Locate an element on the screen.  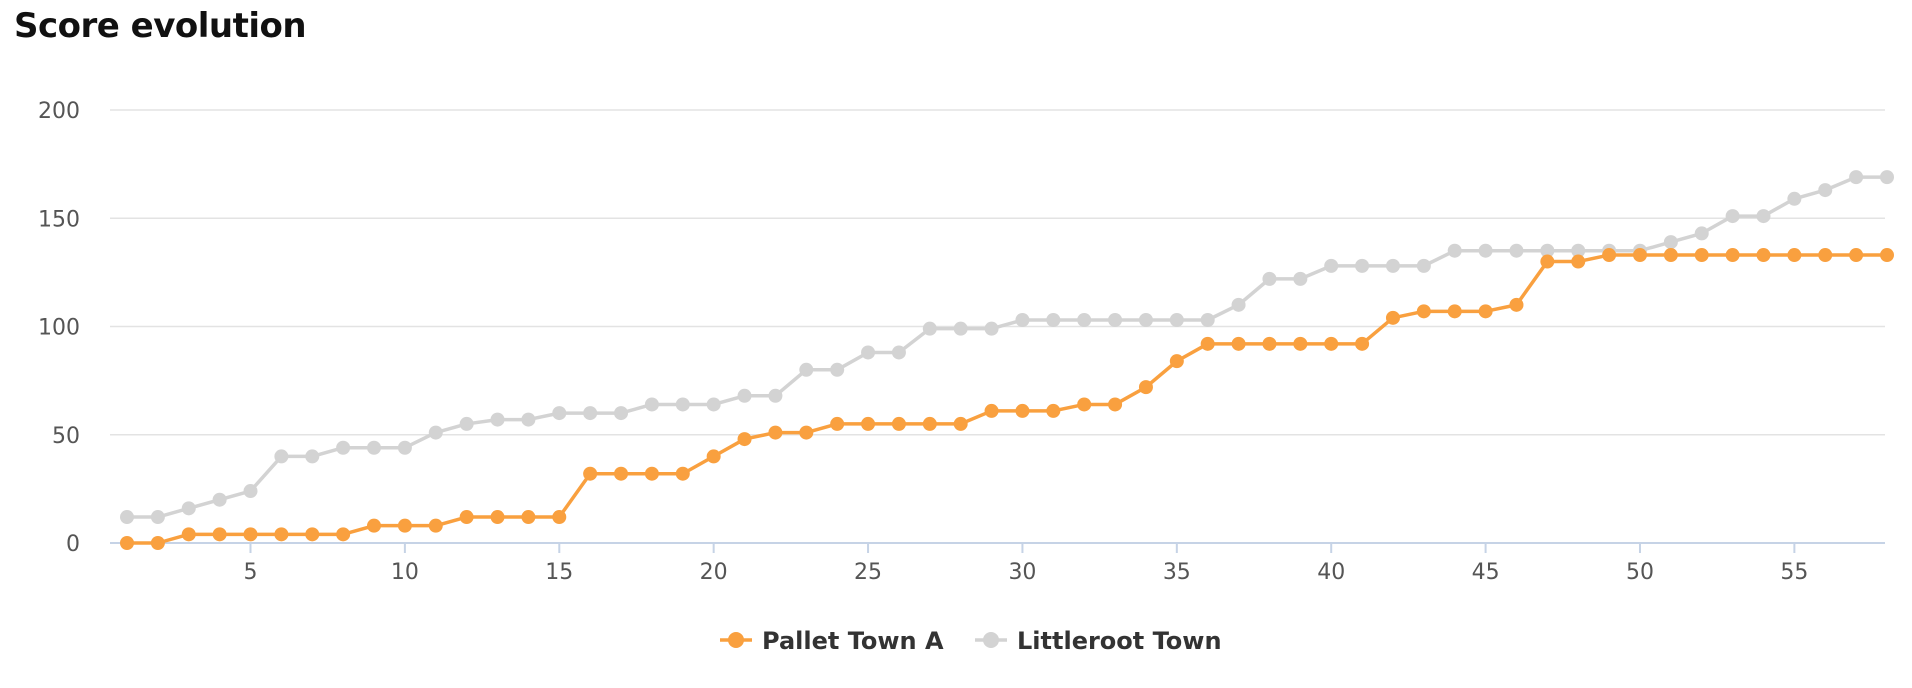
legend-item: Littleroot Town is located at coordinates (1098, 641).